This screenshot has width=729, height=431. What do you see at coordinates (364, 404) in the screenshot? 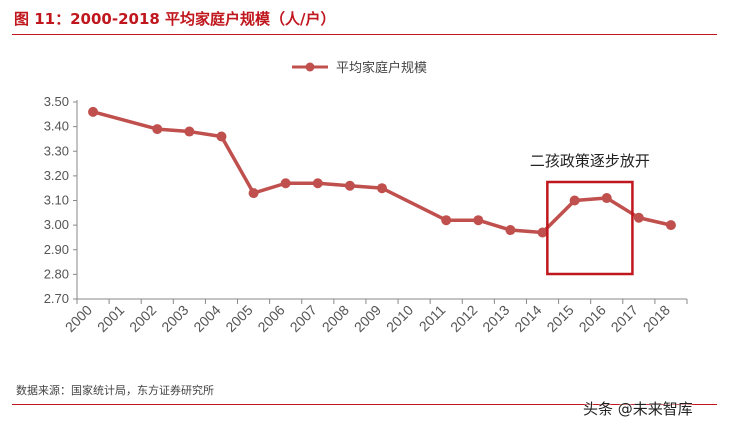
I see `footer-rule` at bounding box center [364, 404].